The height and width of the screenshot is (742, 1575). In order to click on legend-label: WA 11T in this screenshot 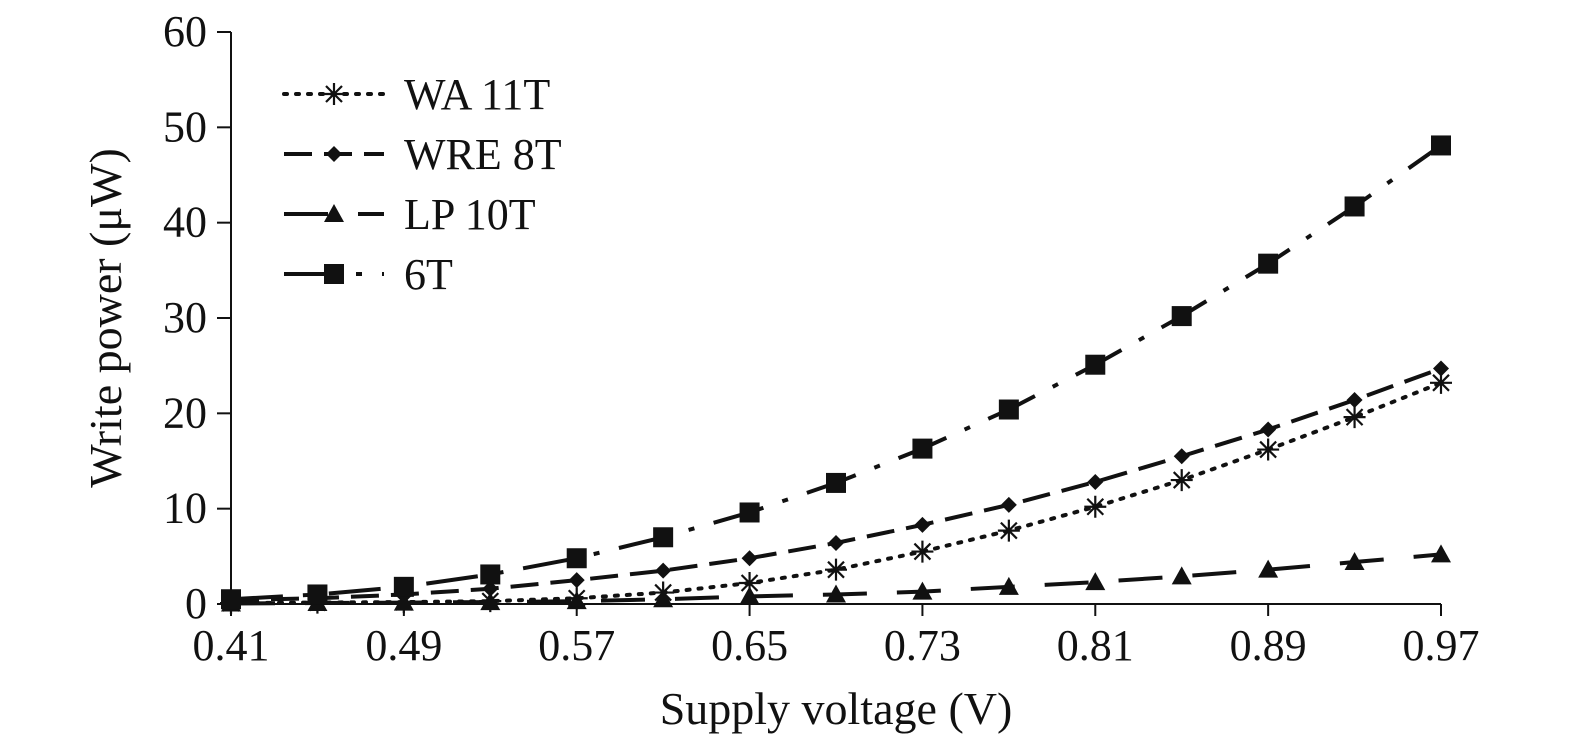, I will do `click(477, 94)`.